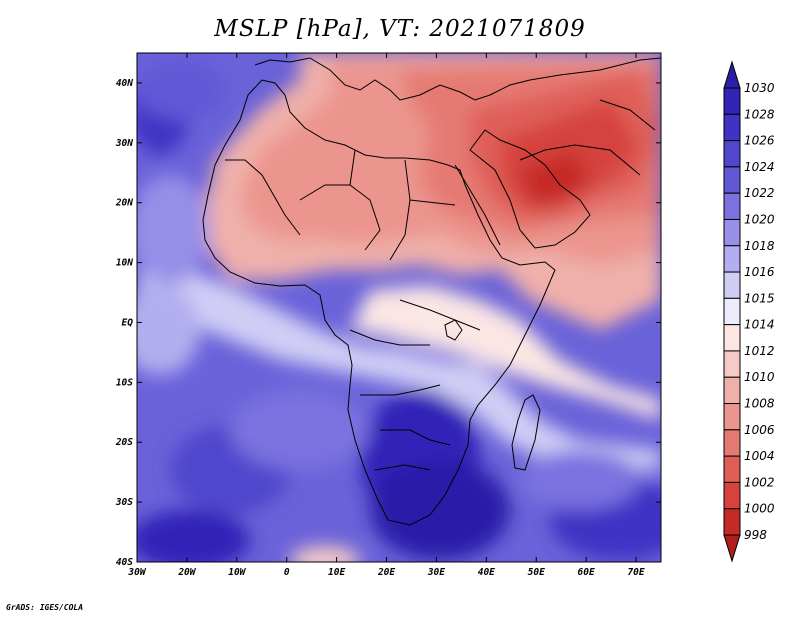  I want to click on lat-tick-label: 20N, so click(124, 203).